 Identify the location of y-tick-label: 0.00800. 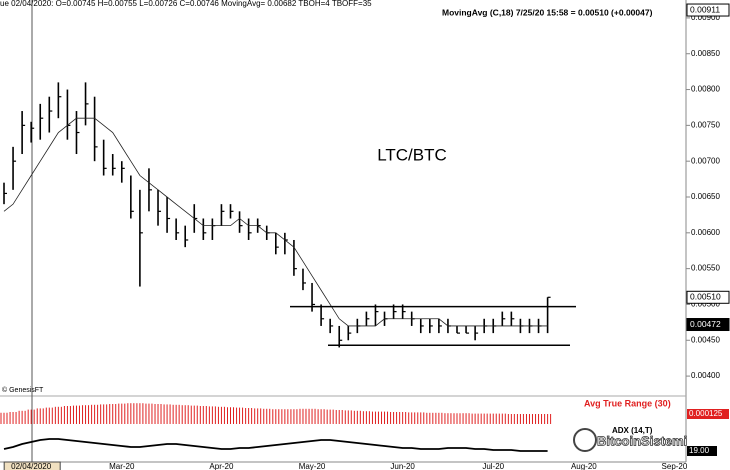
(705, 89).